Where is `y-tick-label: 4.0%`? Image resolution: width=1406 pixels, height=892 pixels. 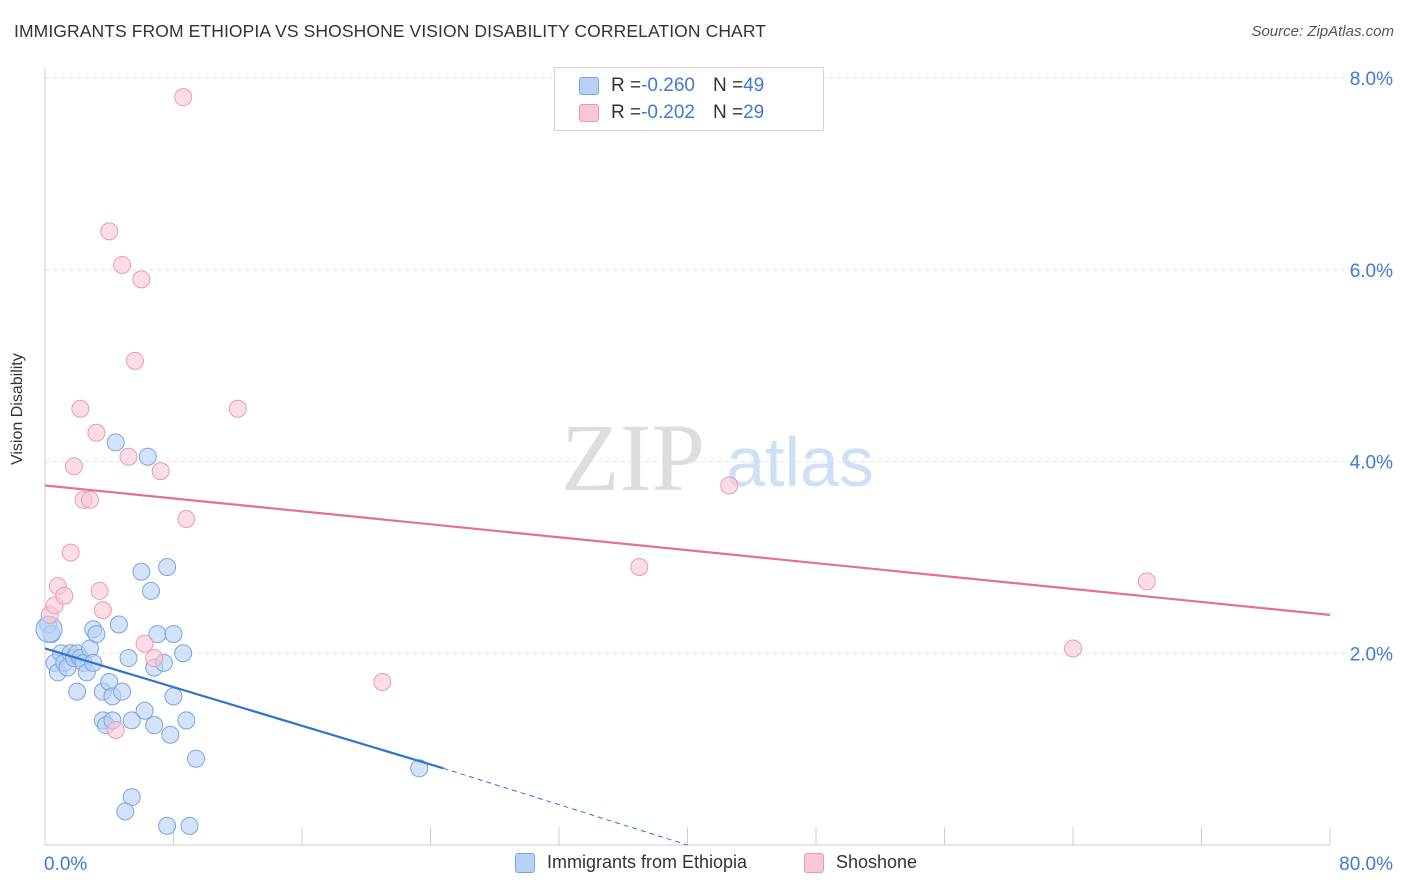
y-tick-label: 4.0% is located at coordinates (1371, 463).